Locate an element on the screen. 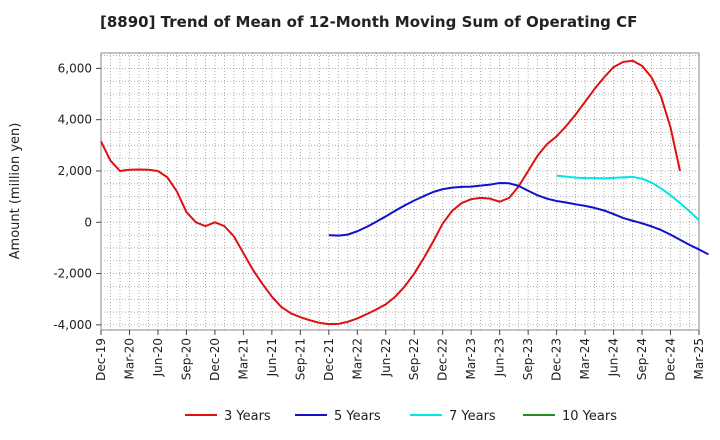 The height and width of the screenshot is (440, 720). x-tick-label: Mar-25 is located at coordinates (699, 358).